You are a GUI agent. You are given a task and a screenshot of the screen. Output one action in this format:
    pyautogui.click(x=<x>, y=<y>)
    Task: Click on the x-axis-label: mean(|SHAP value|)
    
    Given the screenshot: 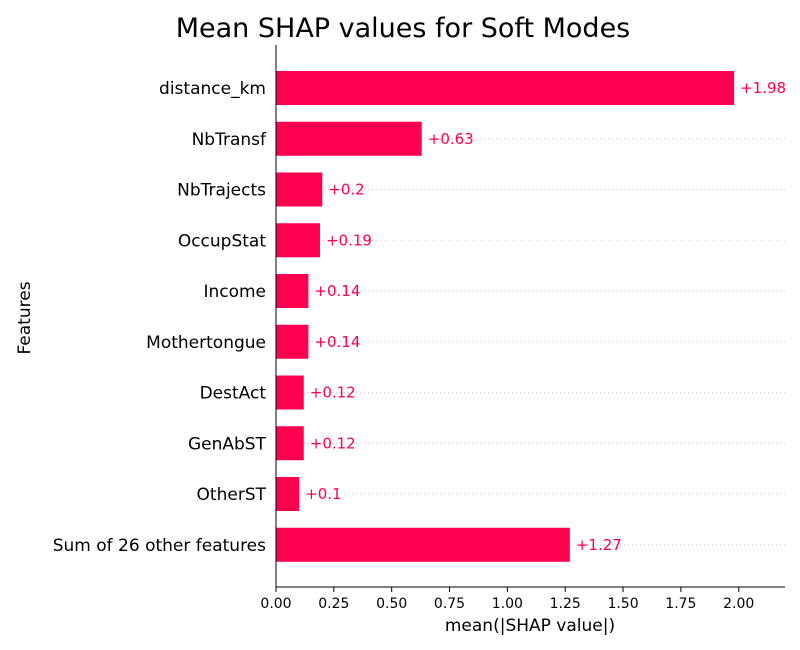 What is the action you would take?
    pyautogui.click(x=530, y=626)
    